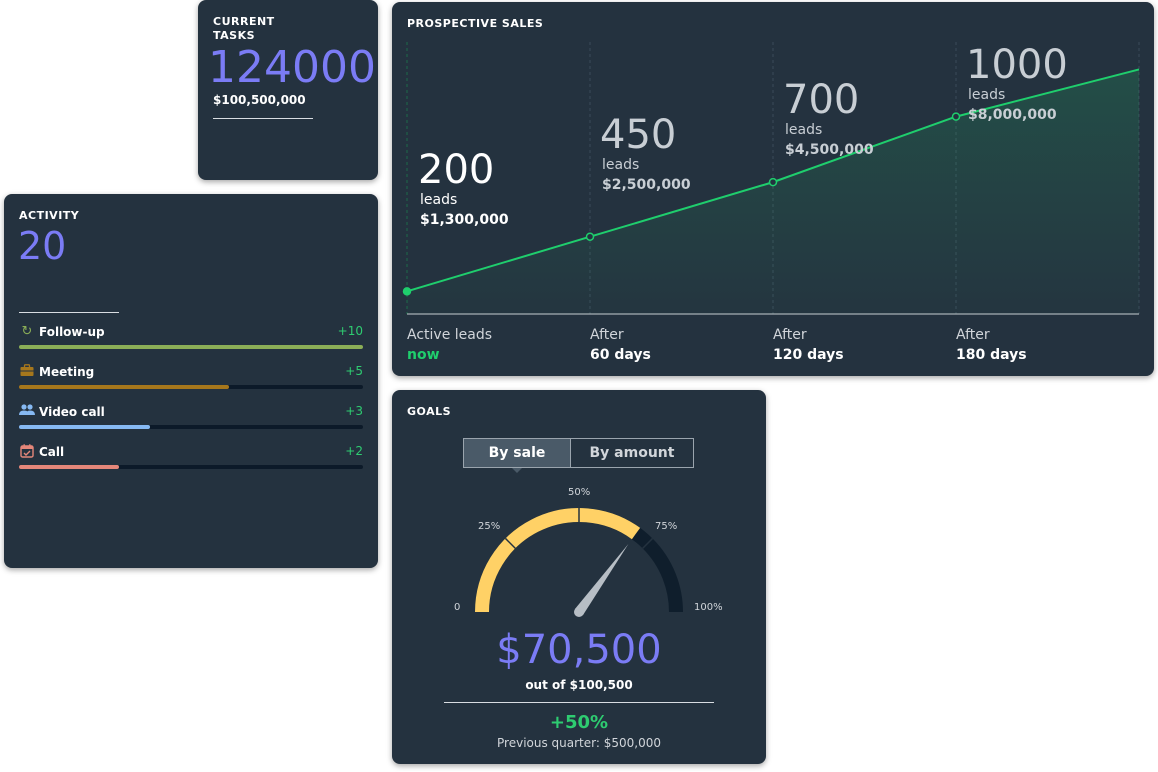  I want to click on activity-row-meeting: Meeting +5, so click(191, 378).